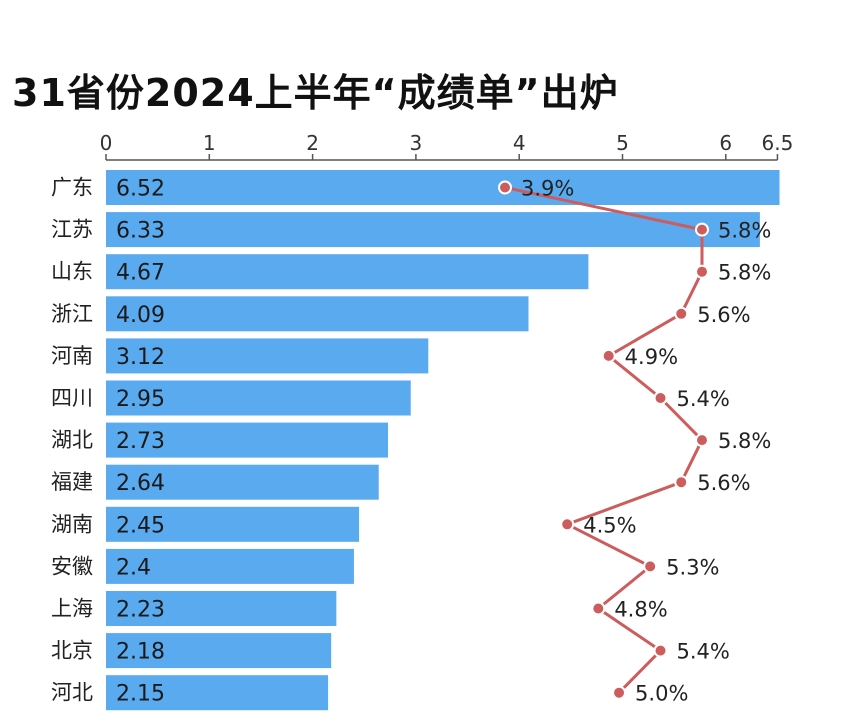  I want to click on category-label: 安徽, so click(72, 566).